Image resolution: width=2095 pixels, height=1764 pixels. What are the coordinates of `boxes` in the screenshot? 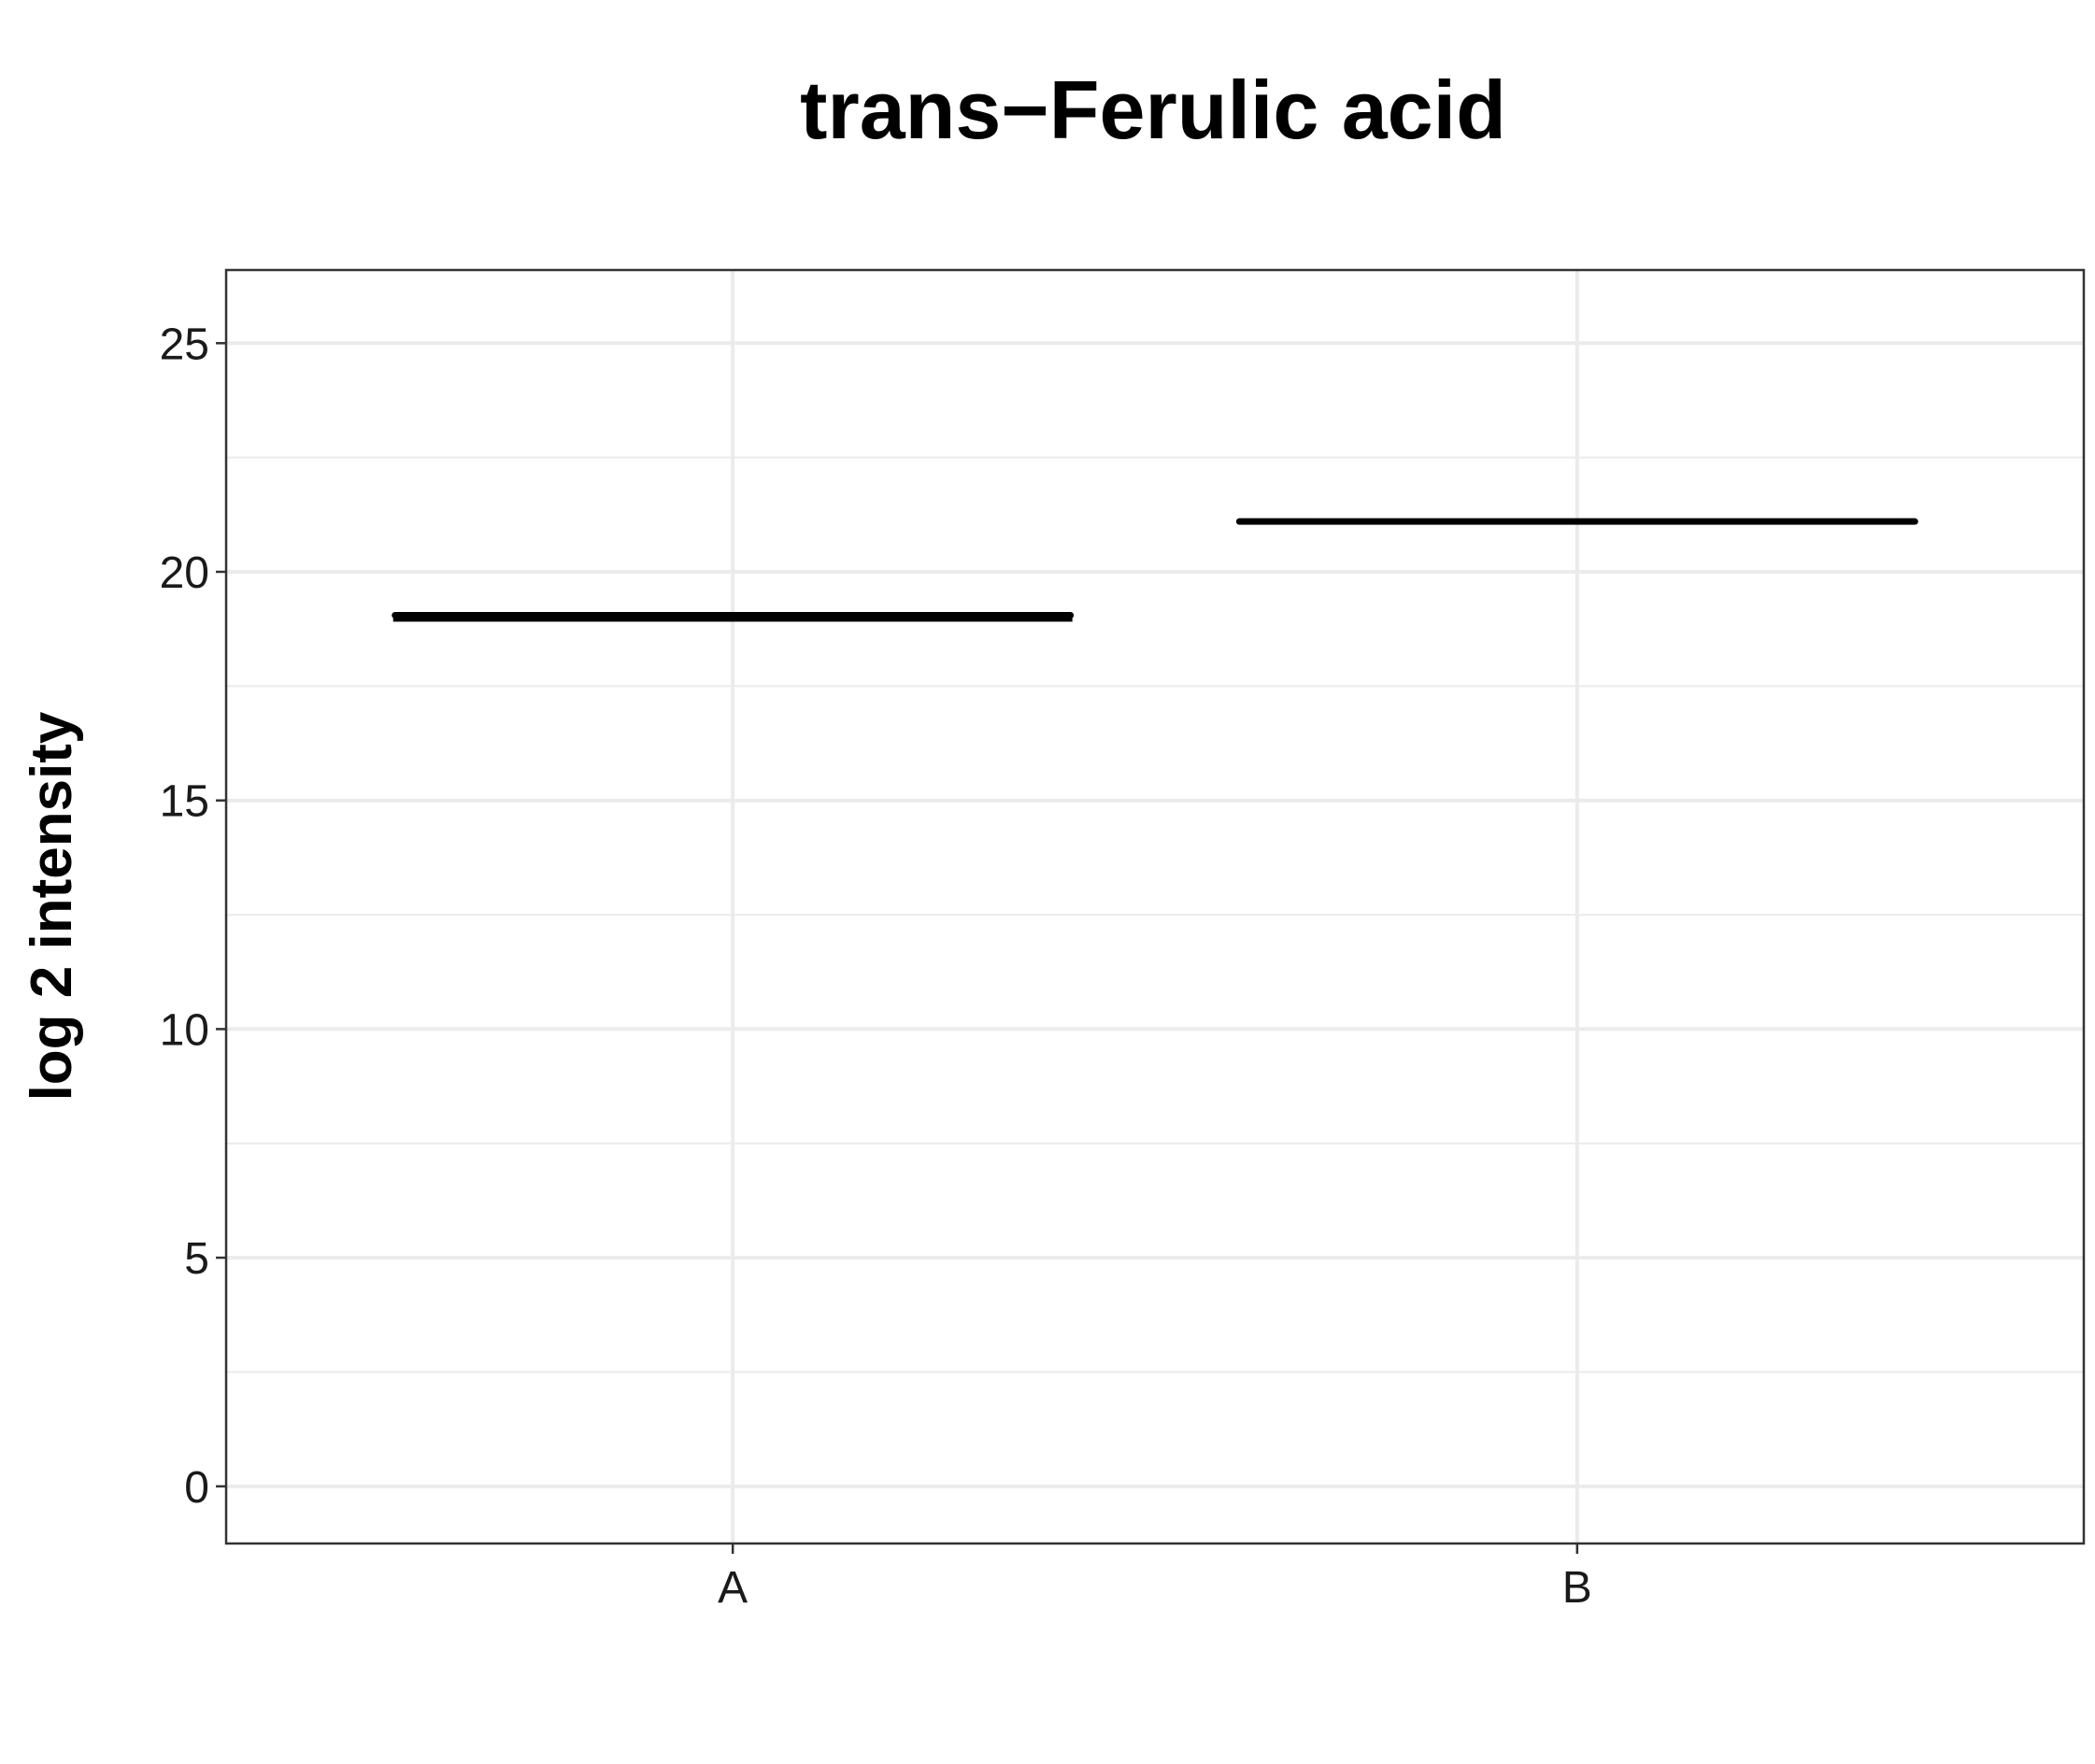 It's located at (1155, 570).